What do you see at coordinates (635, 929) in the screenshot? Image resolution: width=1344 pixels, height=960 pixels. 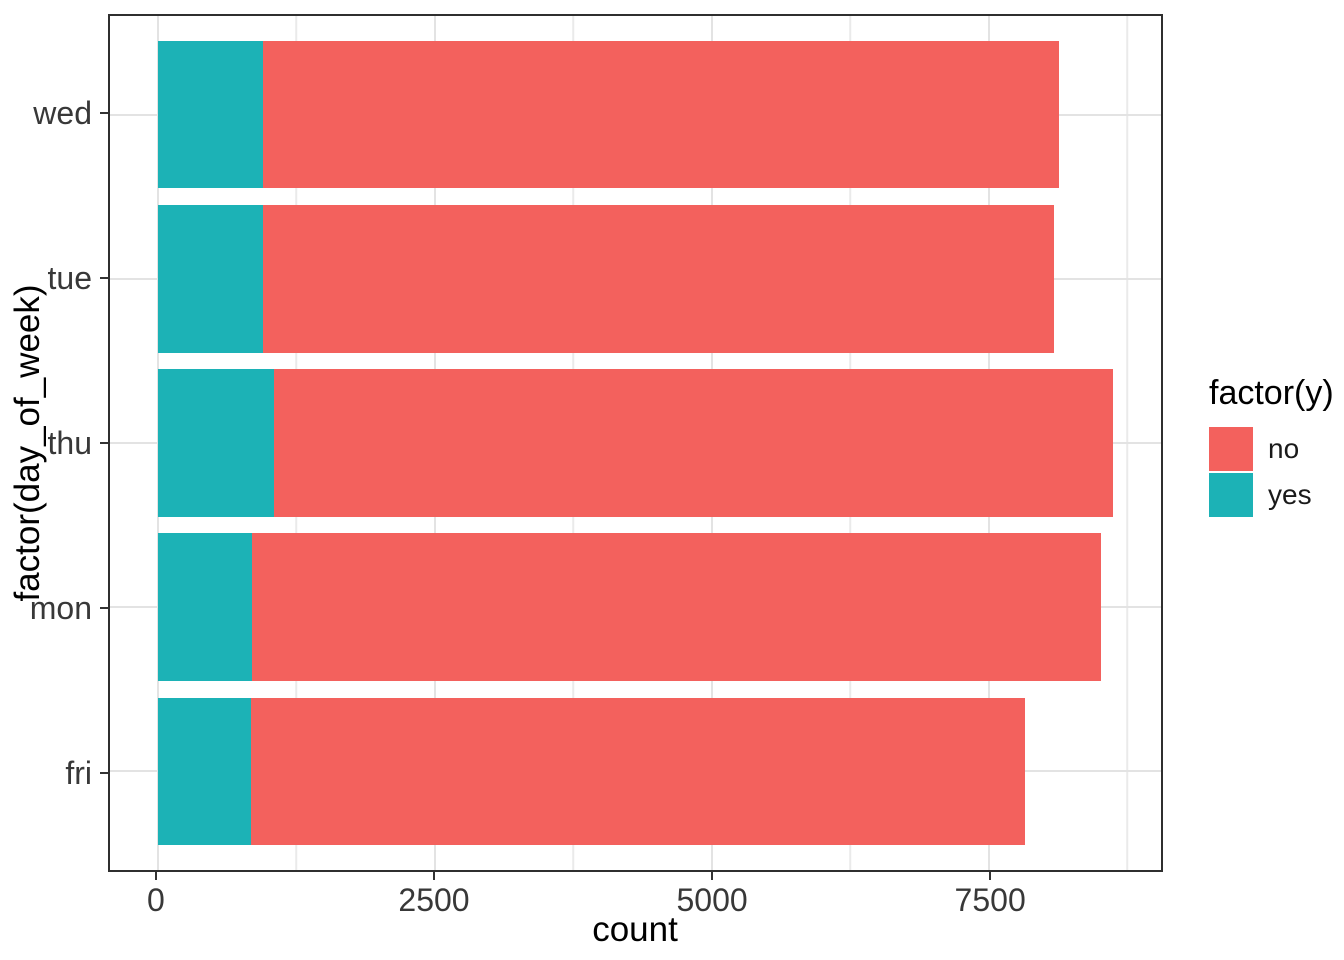 I see `x-axis-title: count` at bounding box center [635, 929].